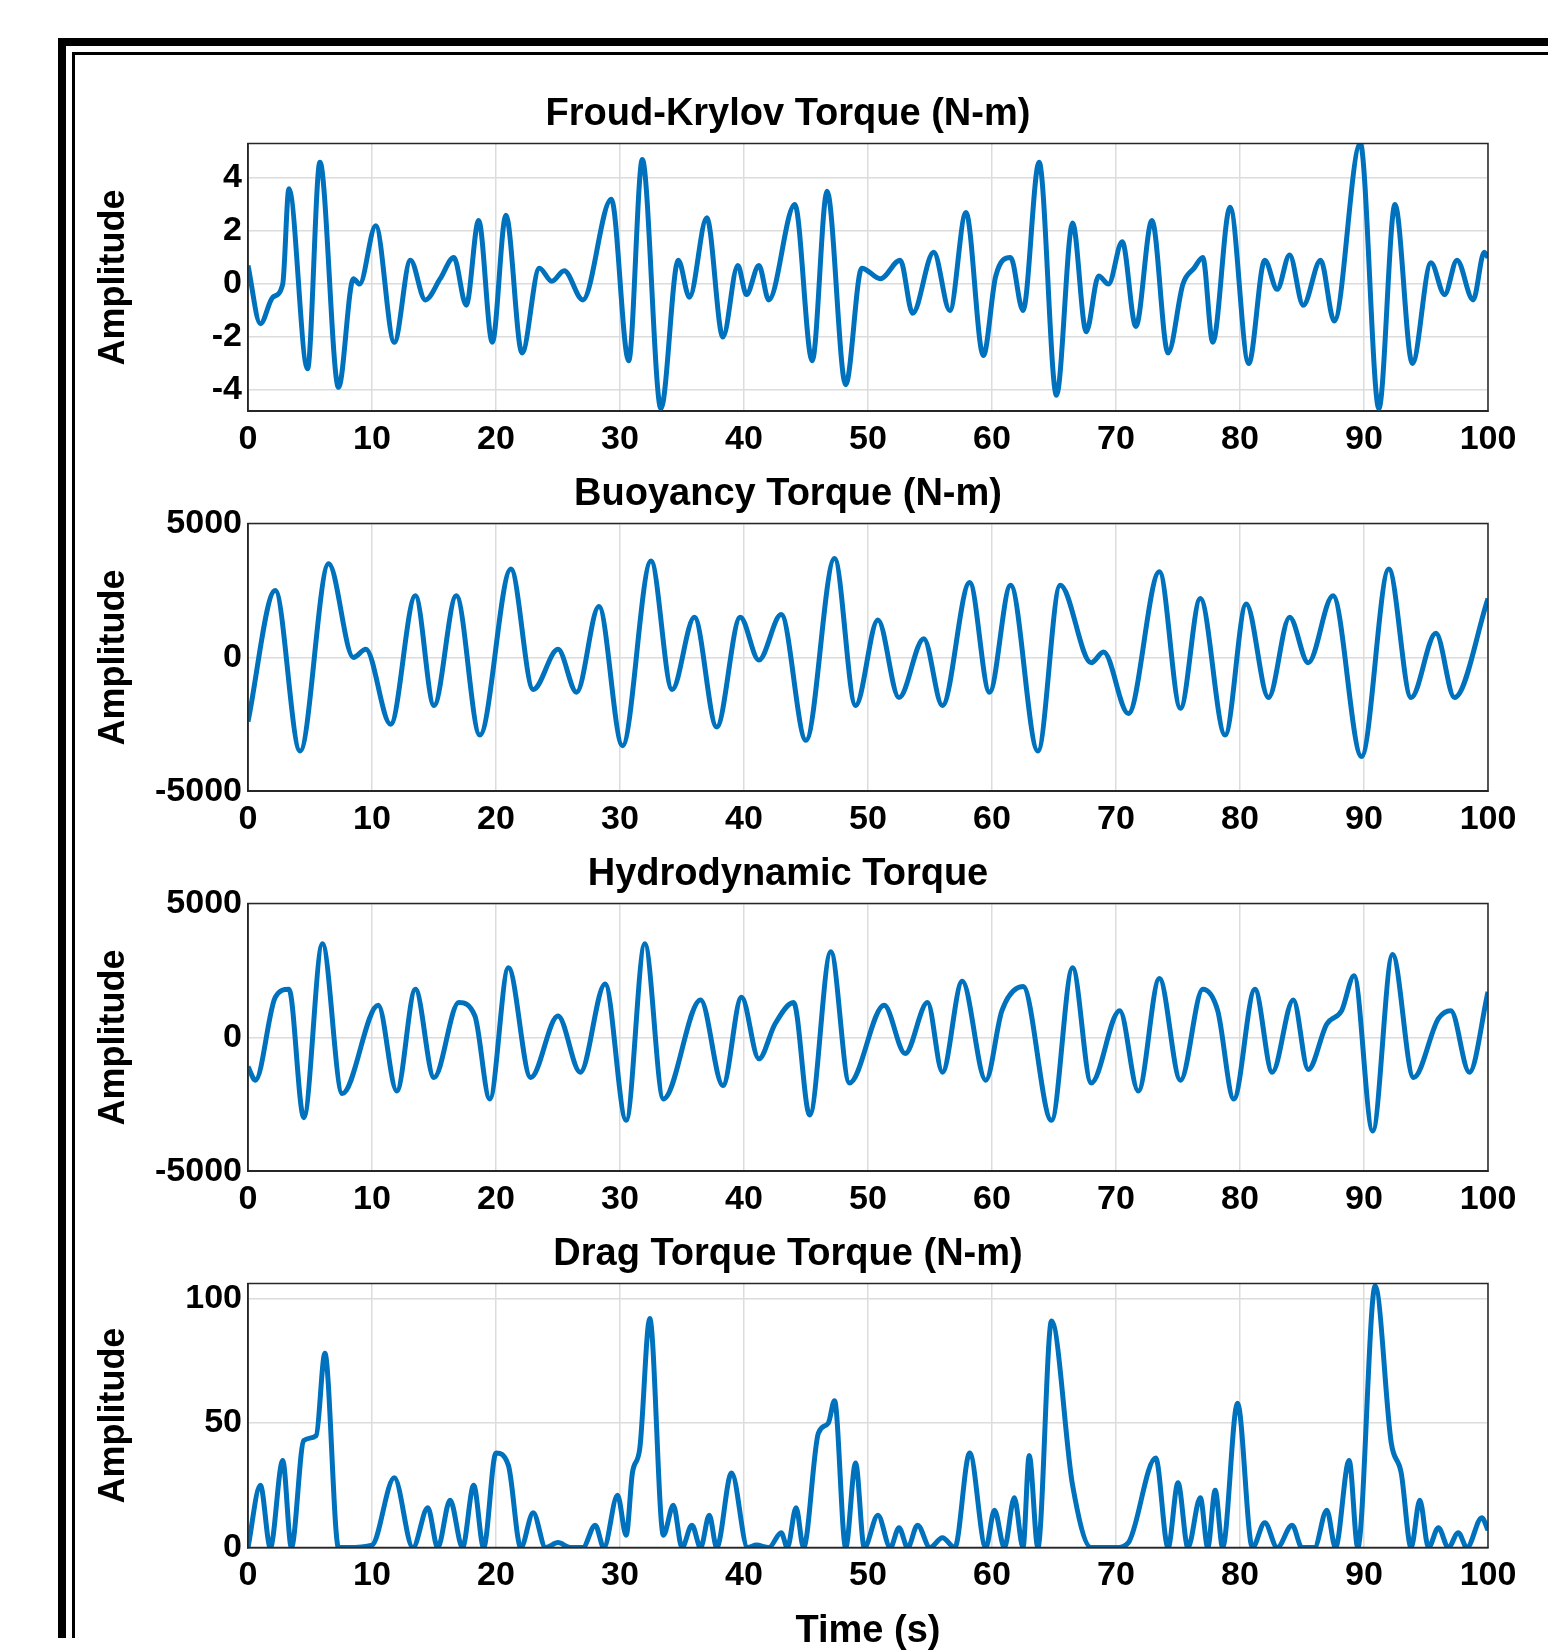  Describe the element at coordinates (788, 1252) in the screenshot. I see `chart-title: Drag Torque Torque (N-m)` at that location.